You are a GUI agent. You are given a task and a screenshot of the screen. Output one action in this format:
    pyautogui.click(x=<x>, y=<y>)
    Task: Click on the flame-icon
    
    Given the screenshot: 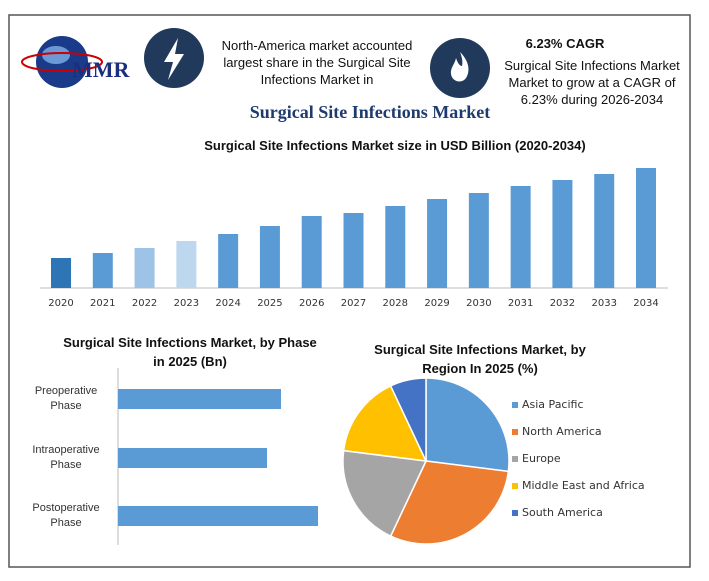 What is the action you would take?
    pyautogui.click(x=460, y=68)
    